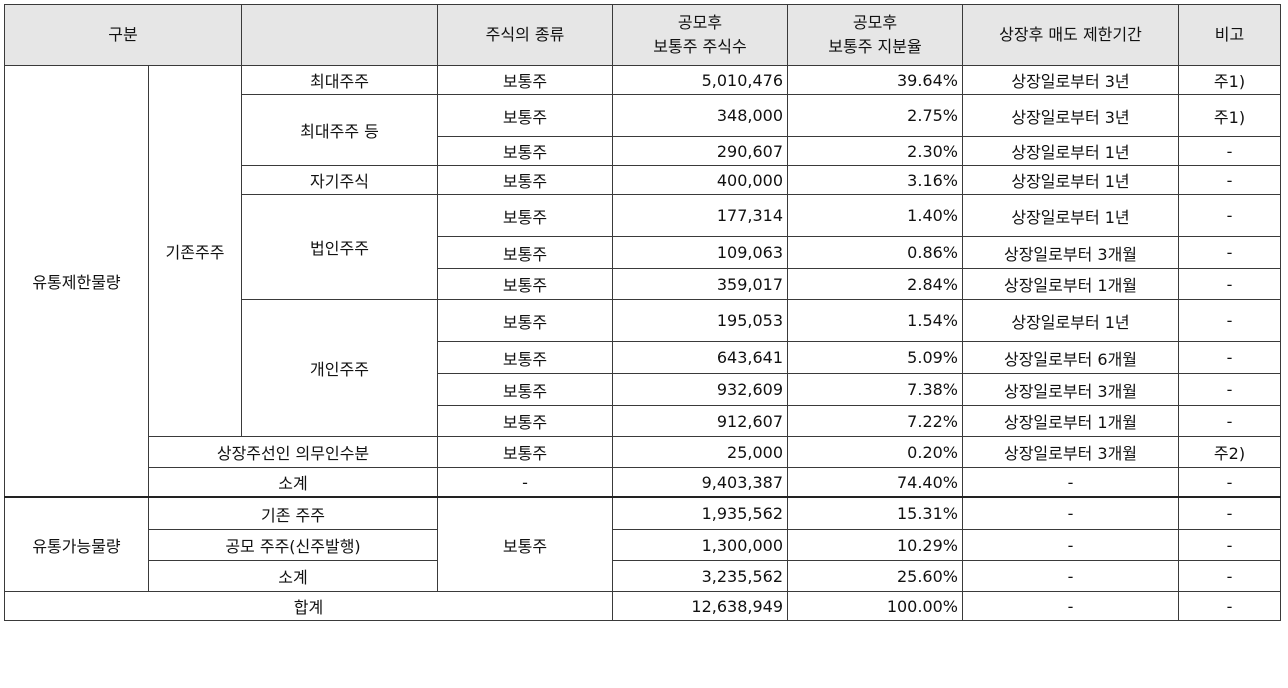  Describe the element at coordinates (339, 247) in the screenshot. I see `row-label: 법인주주` at that location.